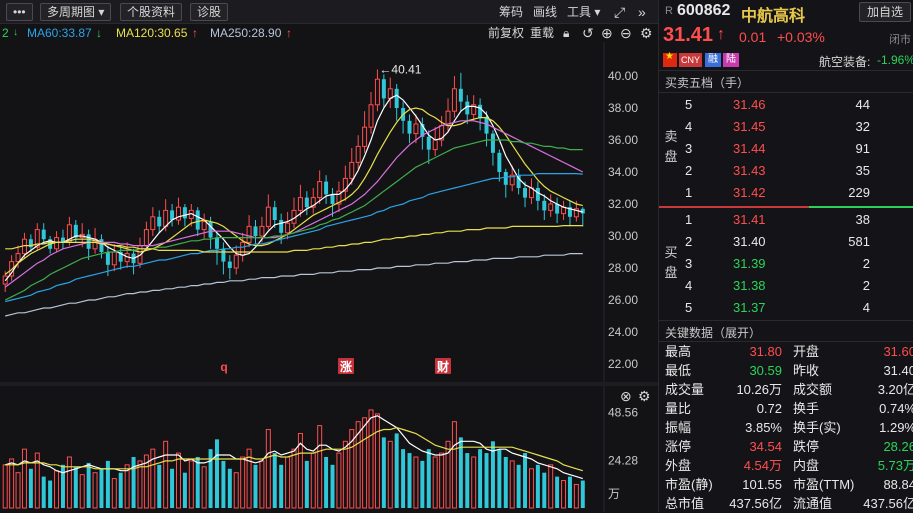 The image size is (913, 513). I want to click on zoom-in-icon: ⊕, so click(607, 33).